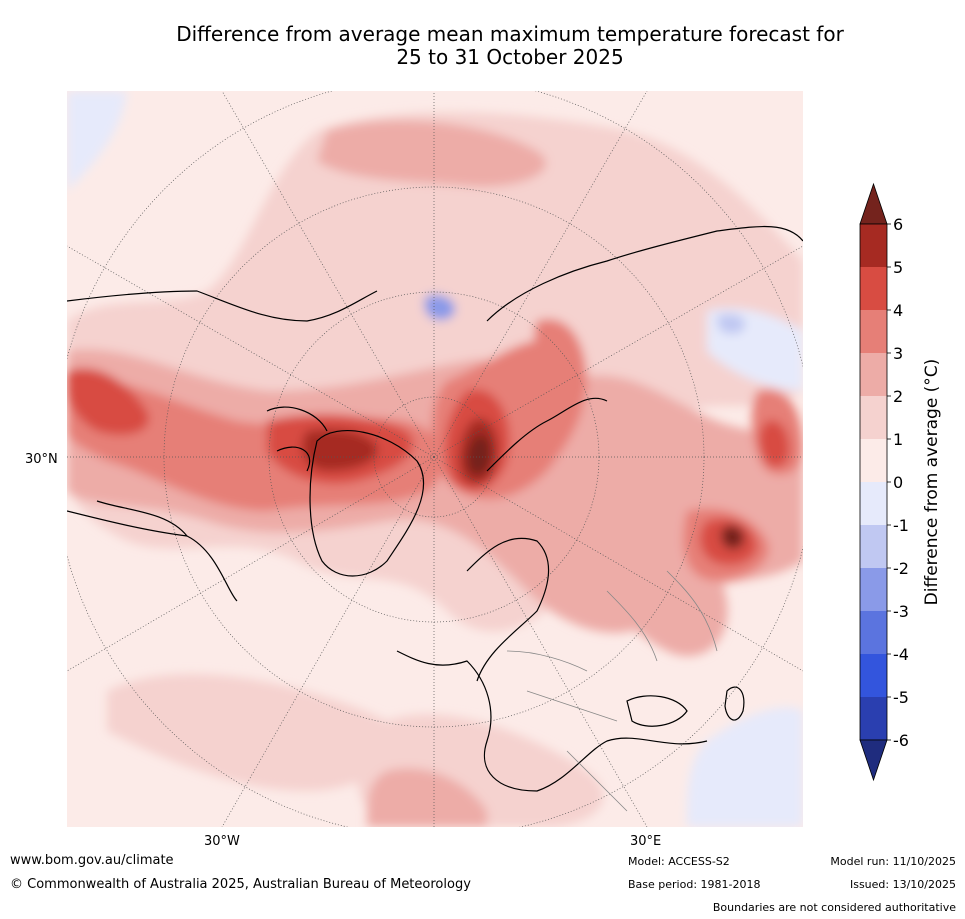 The height and width of the screenshot is (919, 965). Describe the element at coordinates (902, 884) in the screenshot. I see `issued-text: Issued: 13/10/2025` at that location.